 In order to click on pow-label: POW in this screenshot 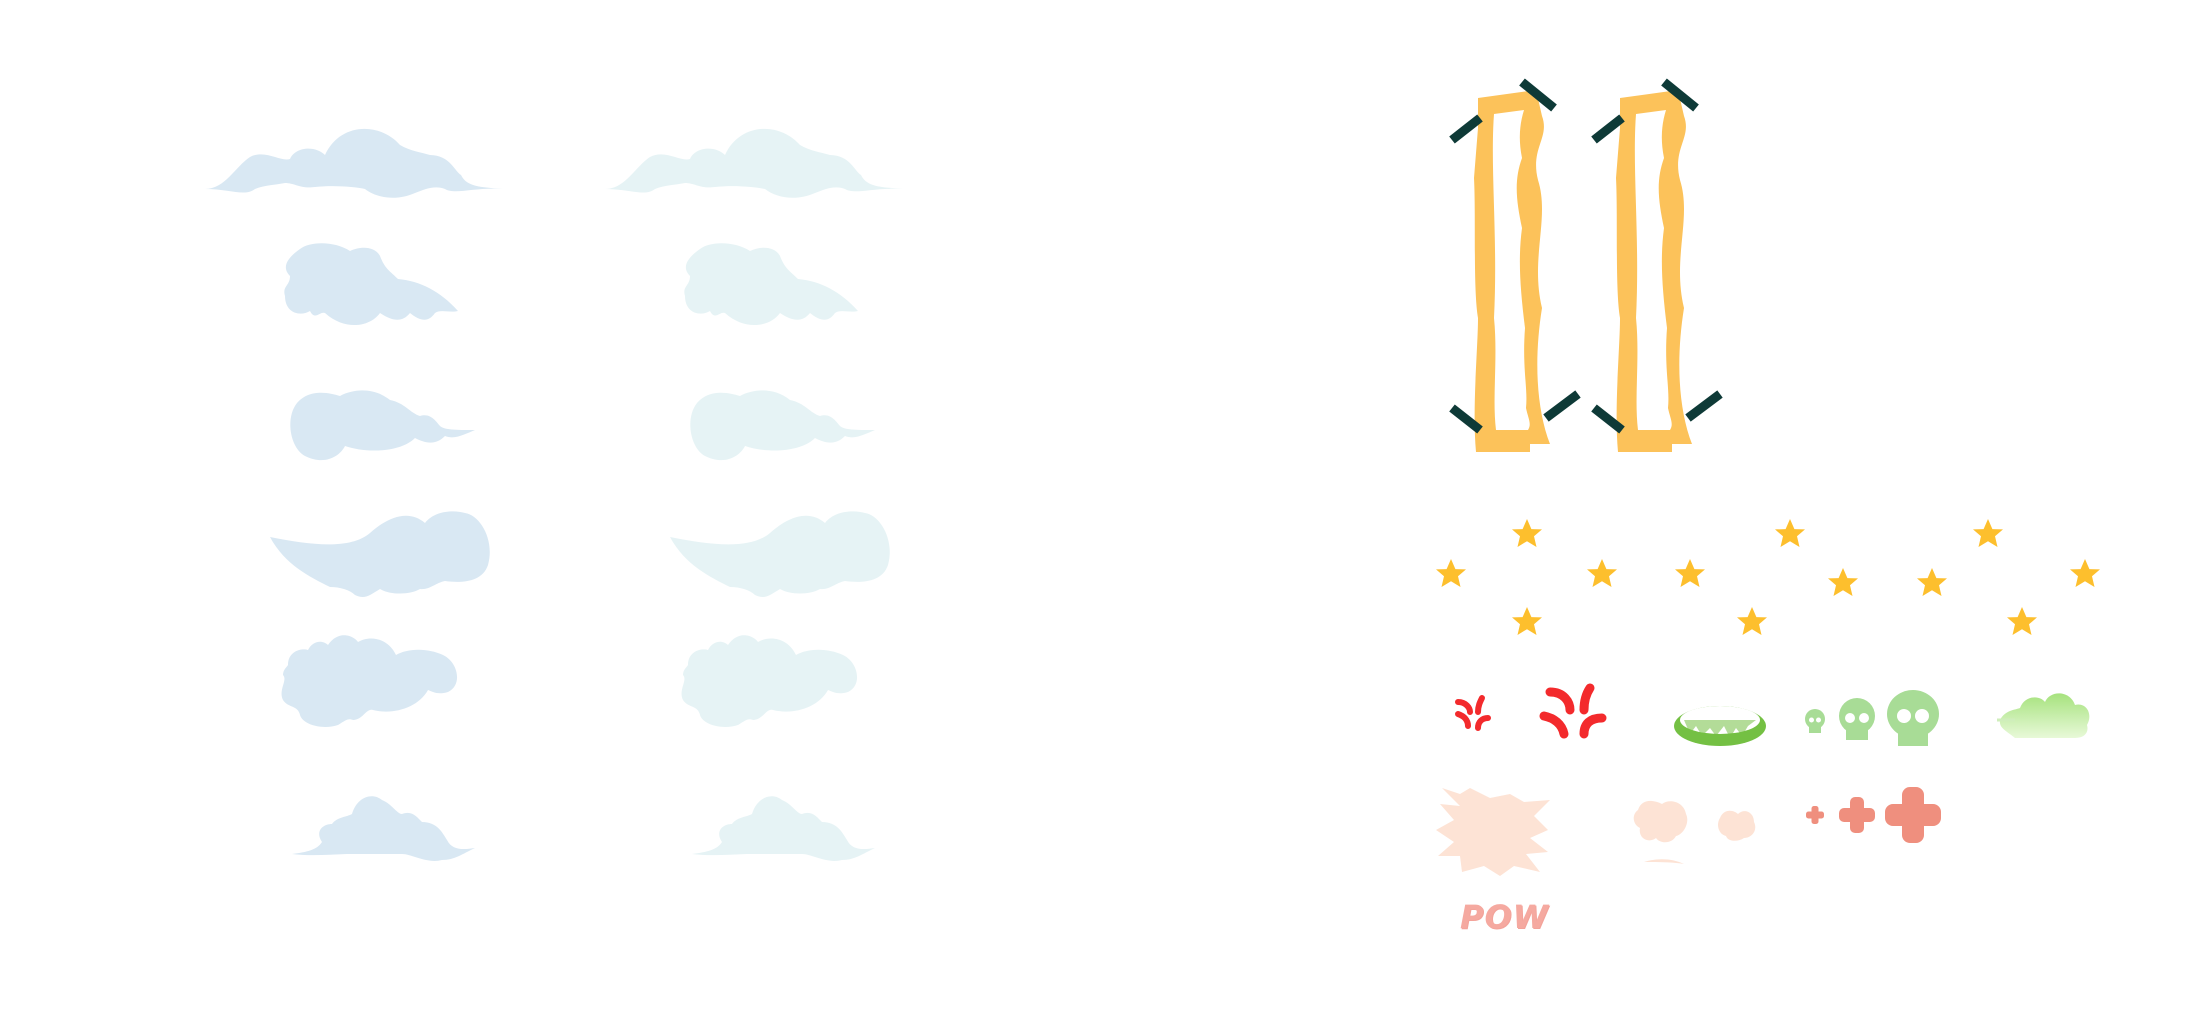, I will do `click(1504, 917)`.